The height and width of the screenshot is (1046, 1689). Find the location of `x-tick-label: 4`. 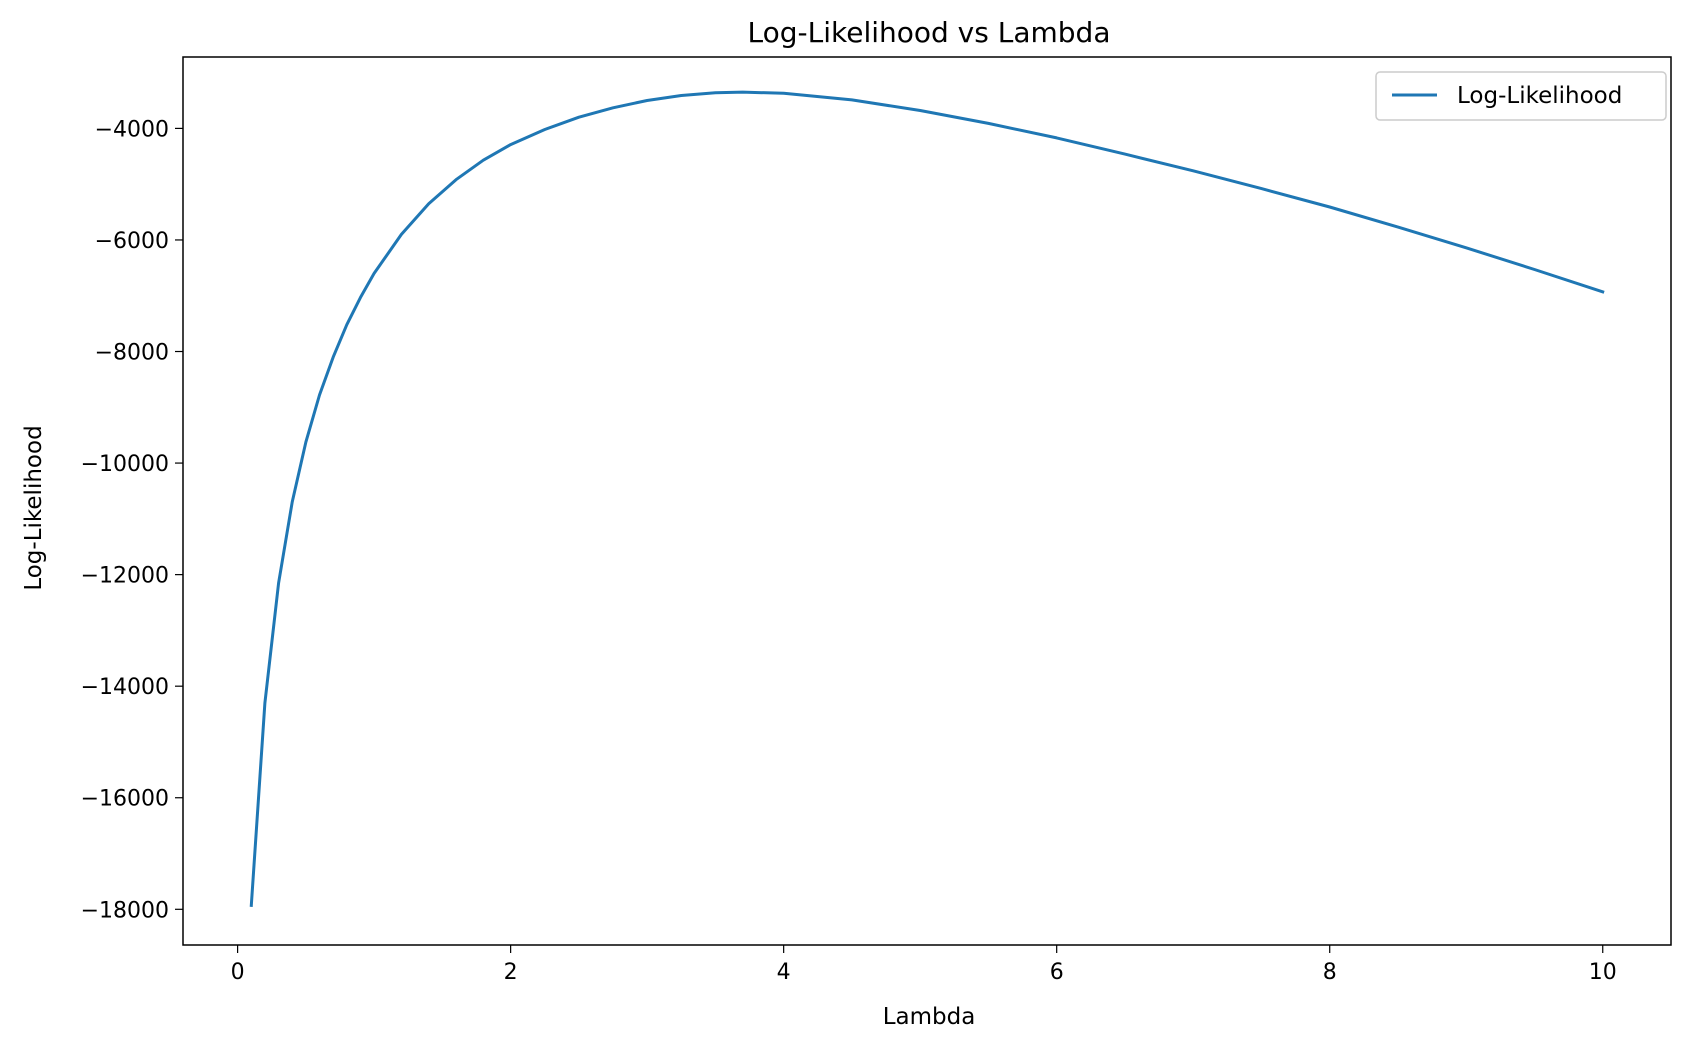

x-tick-label: 4 is located at coordinates (784, 972).